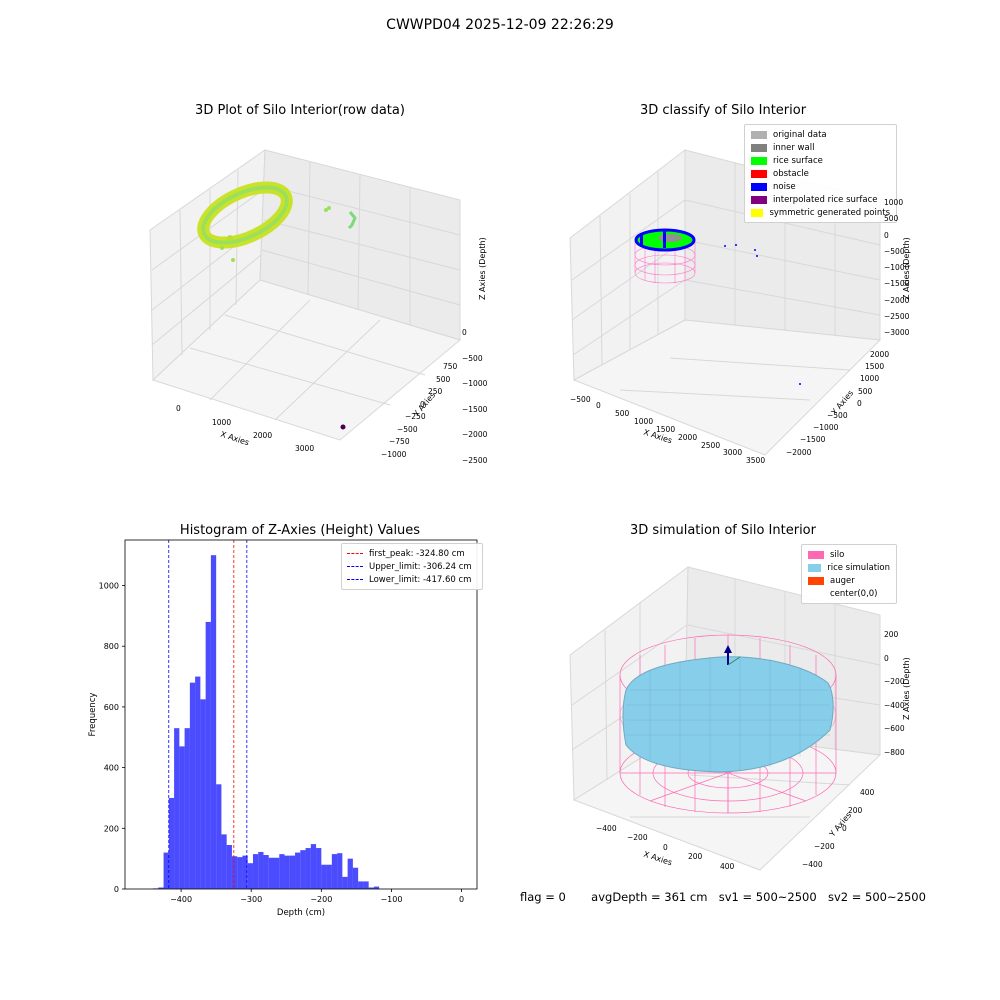 Image resolution: width=1000 pixels, height=1000 pixels. What do you see at coordinates (820, 147) in the screenshot?
I see `legend-entry: inner wall` at bounding box center [820, 147].